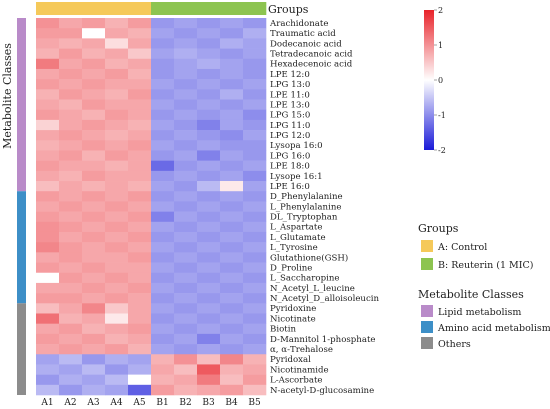 Image resolution: width=550 pixels, height=409 pixels. What do you see at coordinates (299, 370) in the screenshot?
I see `row-label: Nicotinamide` at bounding box center [299, 370].